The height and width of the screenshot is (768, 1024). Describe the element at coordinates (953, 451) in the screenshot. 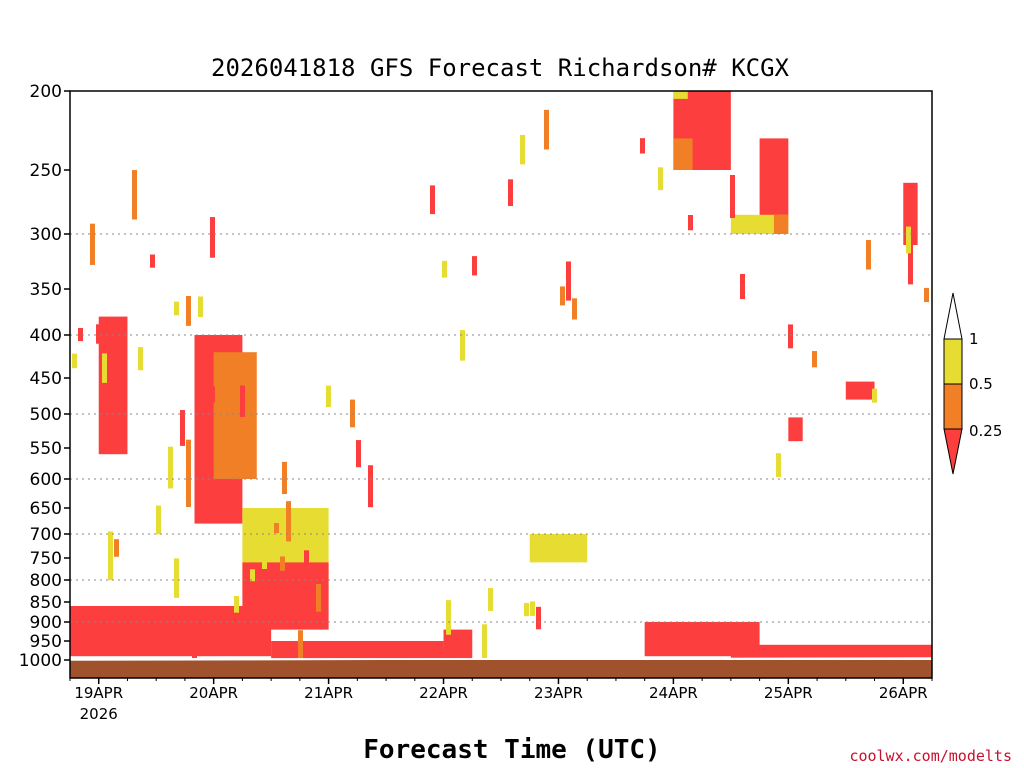

I see `legend-under-arrow` at that location.